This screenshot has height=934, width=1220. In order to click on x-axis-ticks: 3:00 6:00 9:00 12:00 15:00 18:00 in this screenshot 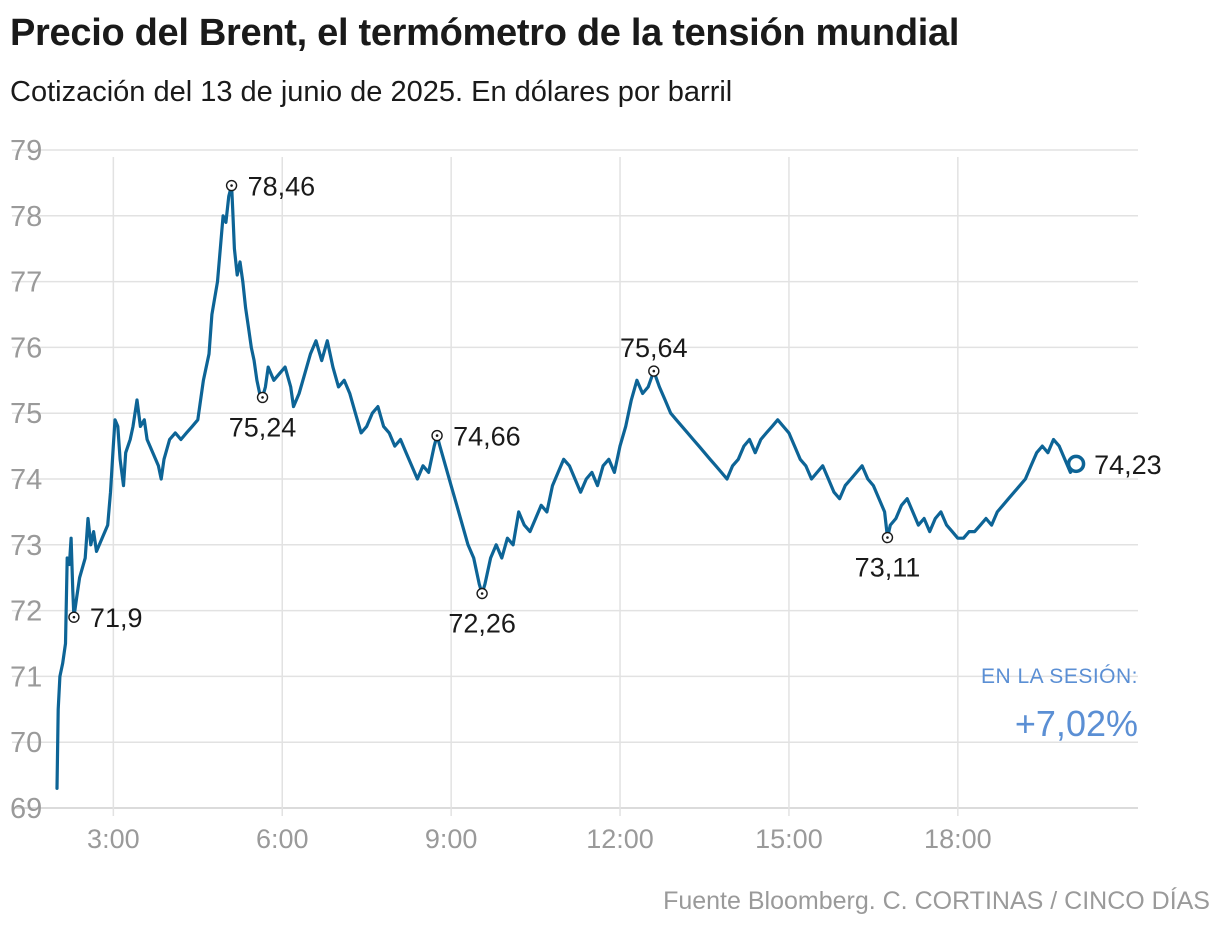, I will do `click(539, 839)`.